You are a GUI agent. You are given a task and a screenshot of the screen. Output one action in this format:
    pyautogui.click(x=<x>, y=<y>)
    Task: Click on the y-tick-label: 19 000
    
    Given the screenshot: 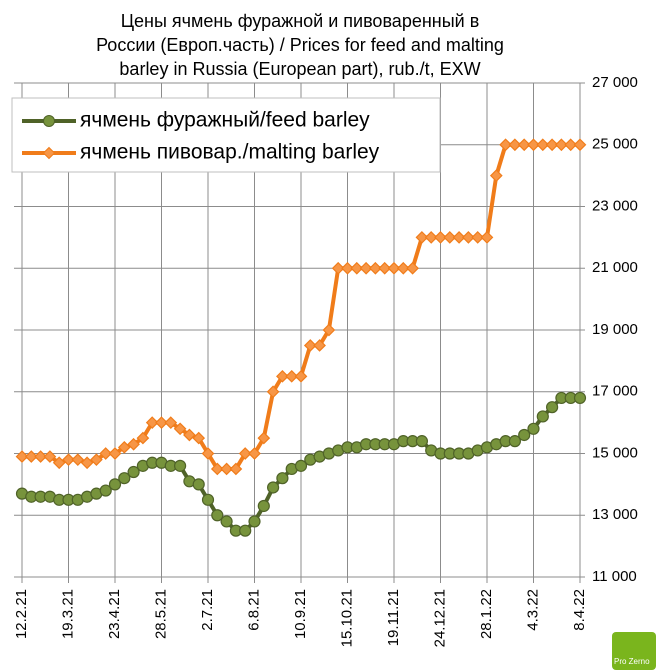 What is the action you would take?
    pyautogui.click(x=615, y=329)
    